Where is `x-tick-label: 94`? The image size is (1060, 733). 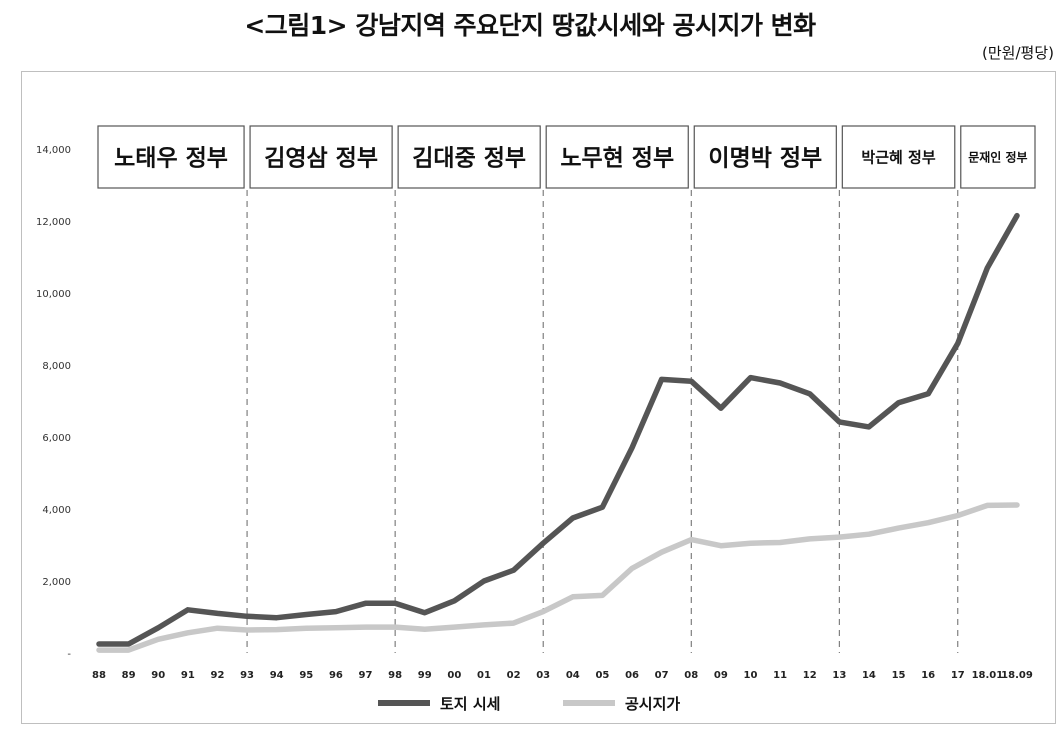 x-tick-label: 94 is located at coordinates (277, 675).